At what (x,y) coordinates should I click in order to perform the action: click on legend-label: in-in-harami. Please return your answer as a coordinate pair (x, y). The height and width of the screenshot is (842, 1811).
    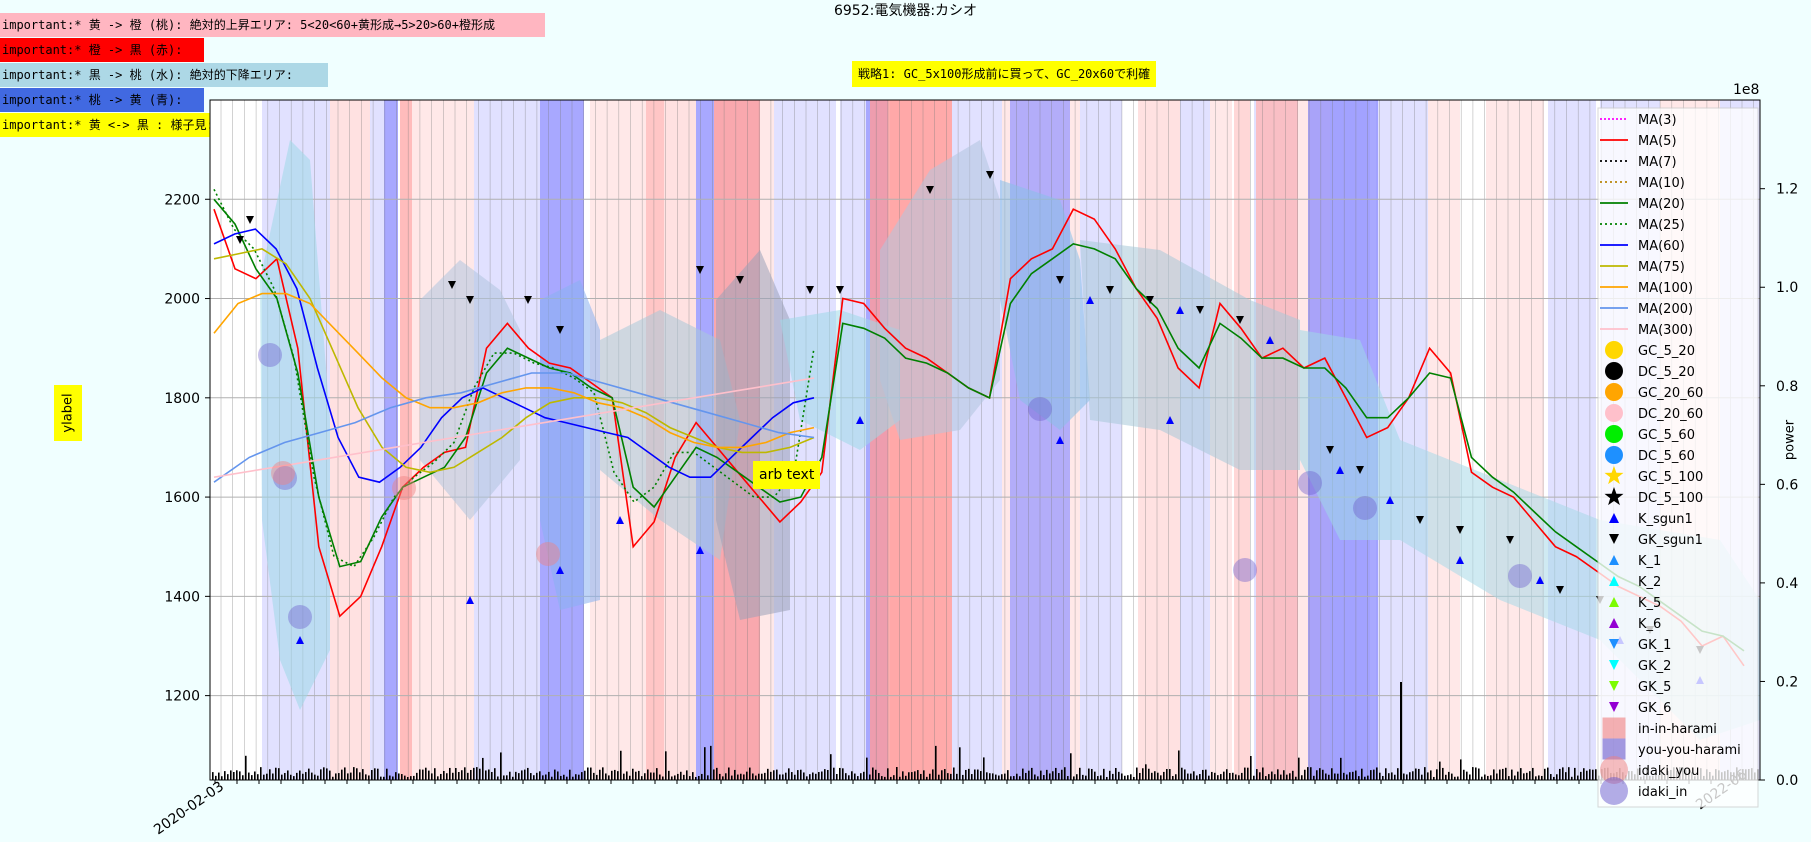
    Looking at the image, I should click on (1677, 729).